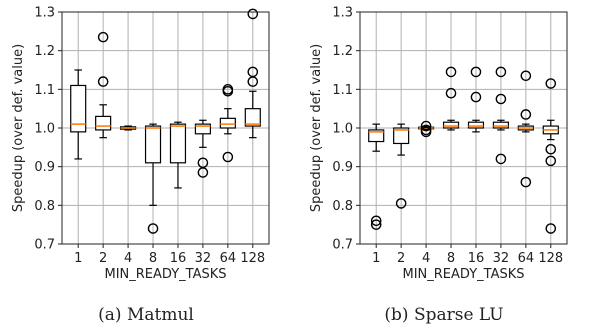  What do you see at coordinates (376, 258) in the screenshot?
I see `x-tick-label: 1` at bounding box center [376, 258].